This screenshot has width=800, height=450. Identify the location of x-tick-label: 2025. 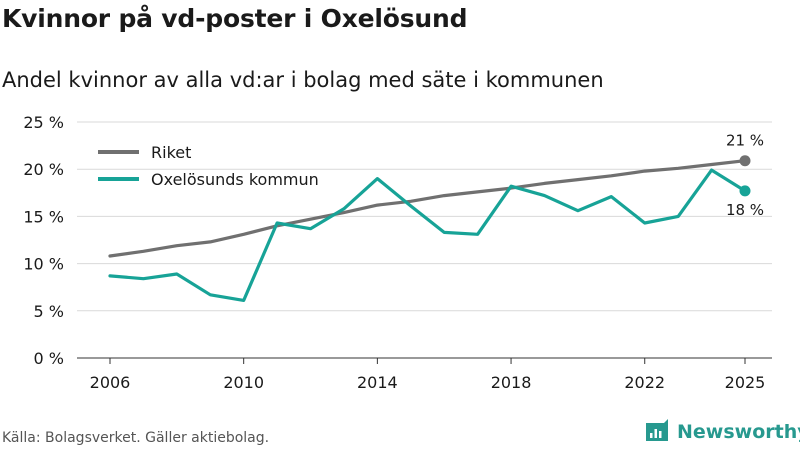
(745, 382).